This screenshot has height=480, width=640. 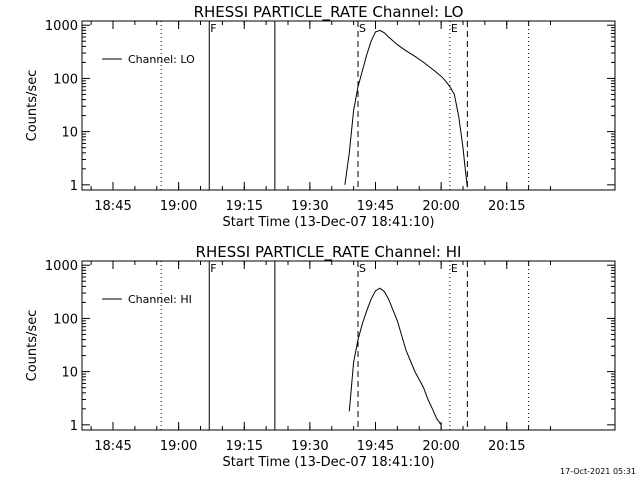 What do you see at coordinates (329, 12) in the screenshot?
I see `chart-title: RHESSI PARTICLE_RATE Channel: LO` at bounding box center [329, 12].